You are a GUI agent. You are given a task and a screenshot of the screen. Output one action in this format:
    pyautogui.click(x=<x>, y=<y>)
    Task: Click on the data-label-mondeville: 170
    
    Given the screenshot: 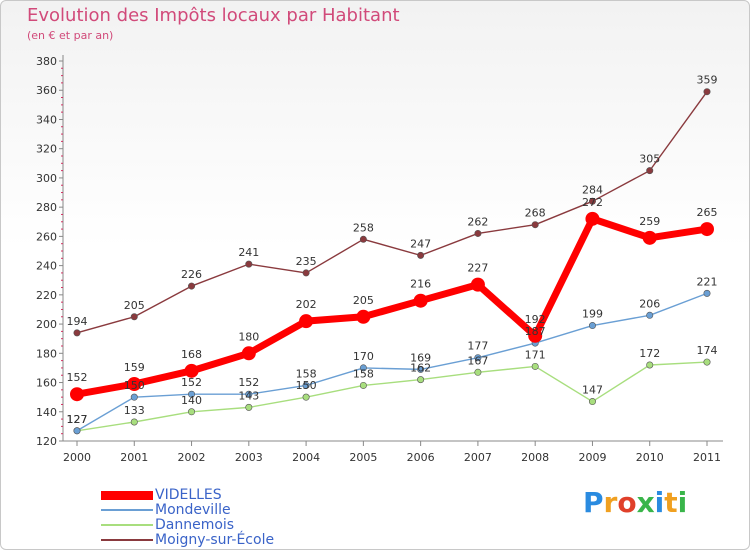 What is the action you would take?
    pyautogui.click(x=363, y=356)
    